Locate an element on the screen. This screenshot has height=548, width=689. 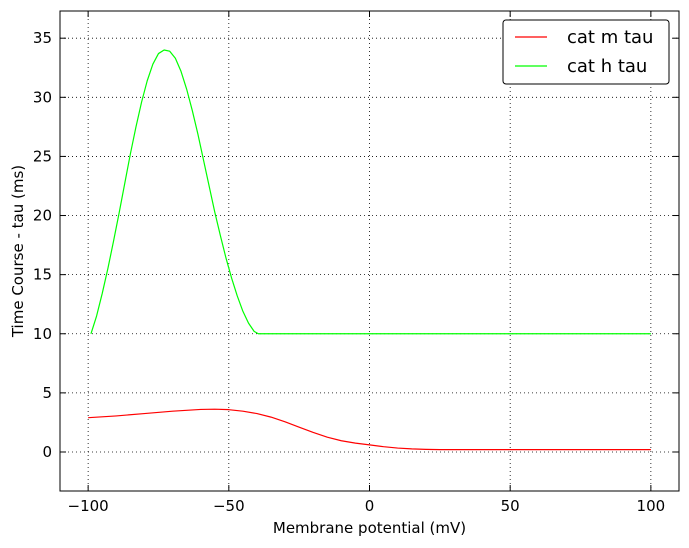
legend: cat m tau cat h tau is located at coordinates (586, 52).